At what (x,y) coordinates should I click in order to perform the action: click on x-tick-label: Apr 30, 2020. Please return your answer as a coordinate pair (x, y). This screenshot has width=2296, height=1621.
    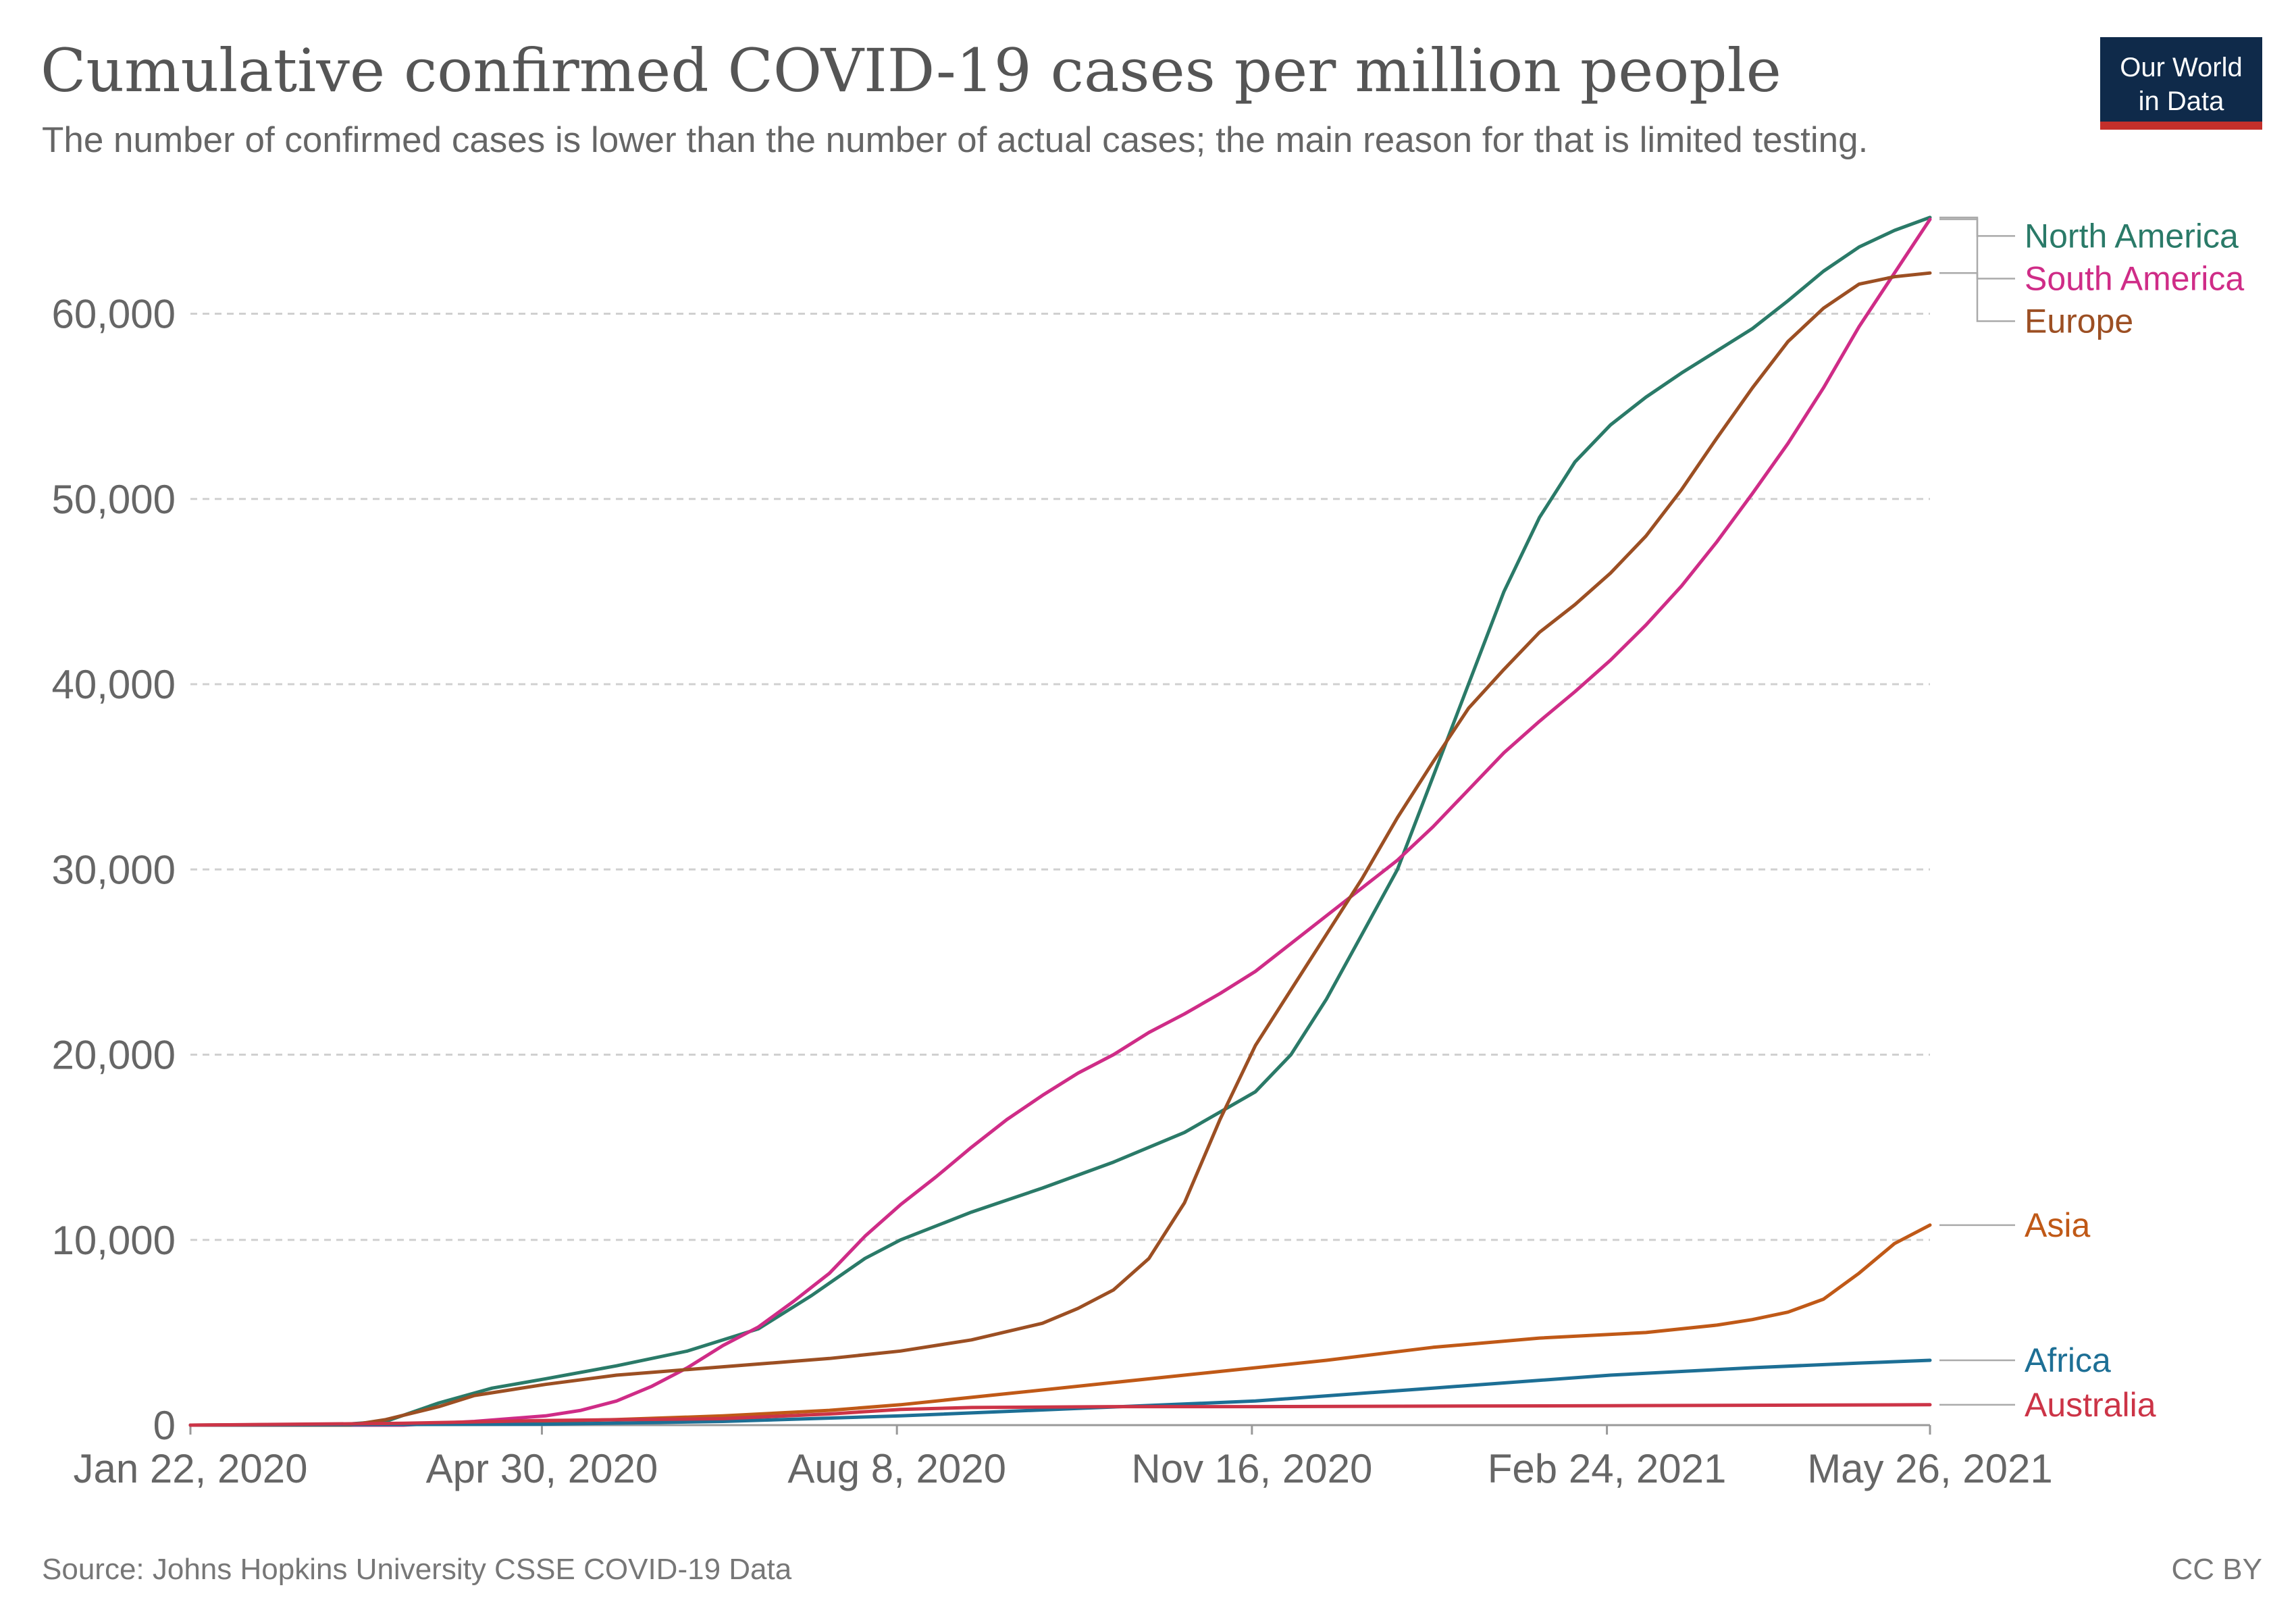
    Looking at the image, I should click on (542, 1468).